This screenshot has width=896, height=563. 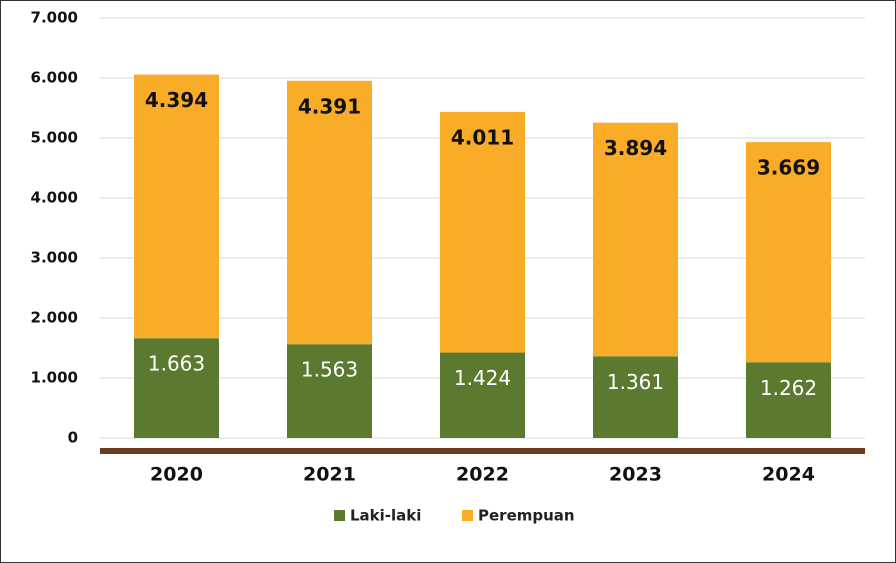 I want to click on y-tick-label: 7.000, so click(x=54, y=18).